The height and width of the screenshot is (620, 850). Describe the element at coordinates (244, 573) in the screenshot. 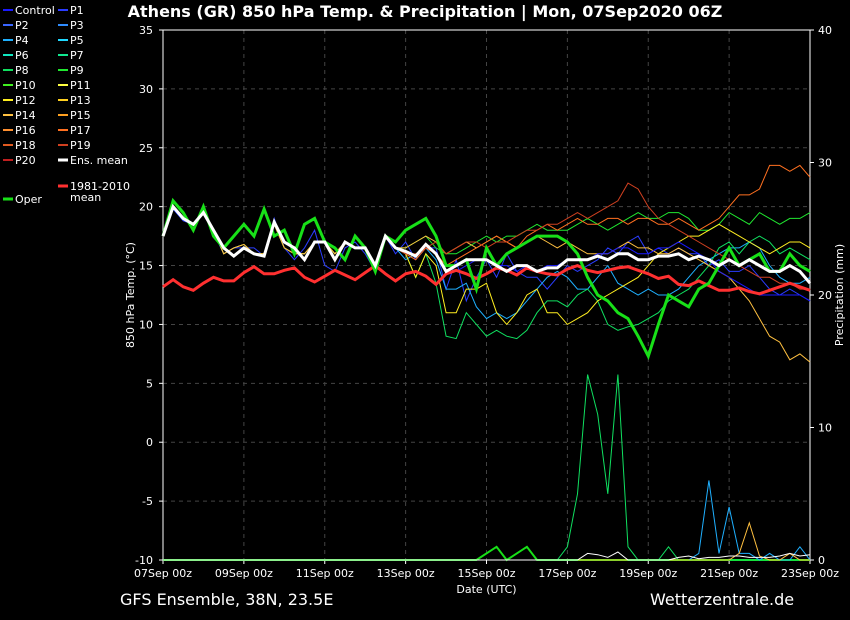

I see `x-tick-label: 09Sep 00z` at that location.